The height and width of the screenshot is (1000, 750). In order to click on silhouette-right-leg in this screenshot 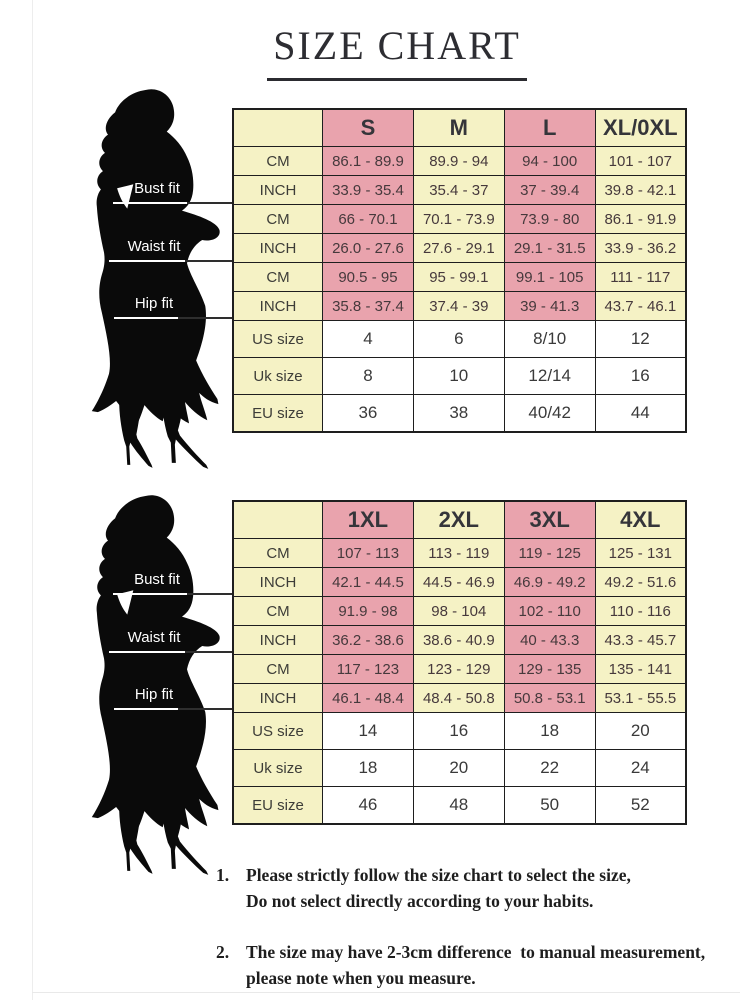, I will do `click(185, 838)`.